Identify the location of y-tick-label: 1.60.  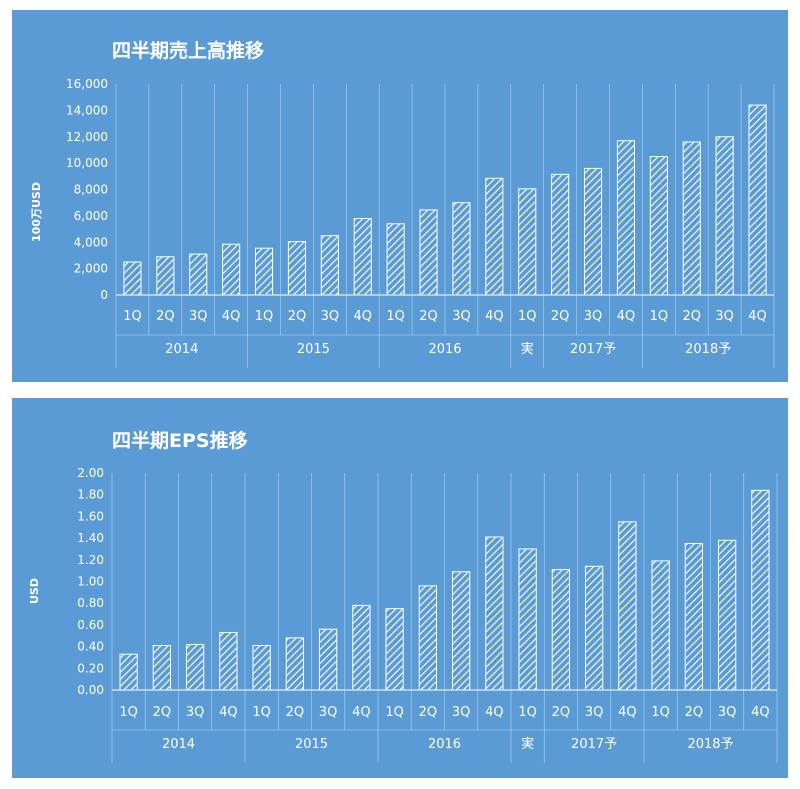
(90, 516).